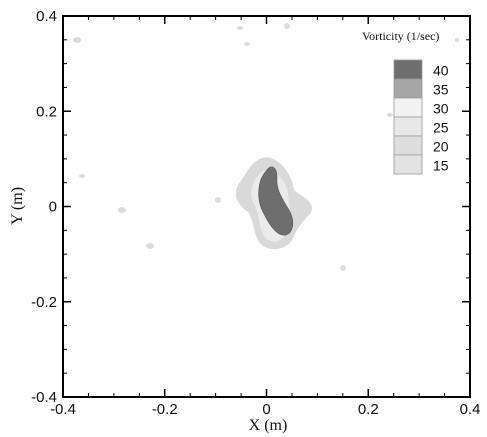  Describe the element at coordinates (441, 71) in the screenshot. I see `legend-label-40: 40` at that location.